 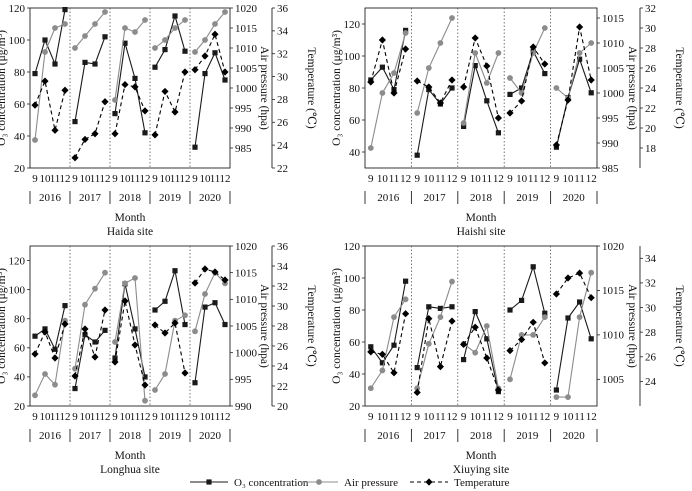 What do you see at coordinates (246, 89) in the screenshot?
I see `y2-tick-label: 1000` at bounding box center [246, 89].